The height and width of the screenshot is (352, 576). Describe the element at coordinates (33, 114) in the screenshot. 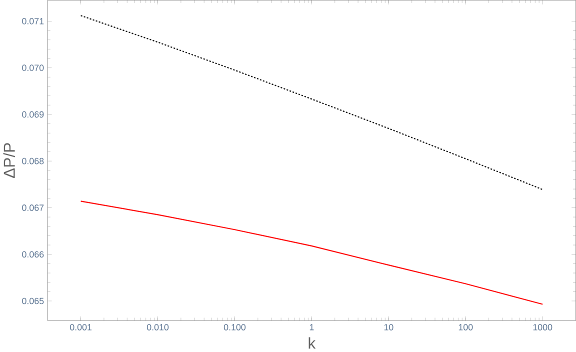

I see `y-tick-label: 0.069` at that location.